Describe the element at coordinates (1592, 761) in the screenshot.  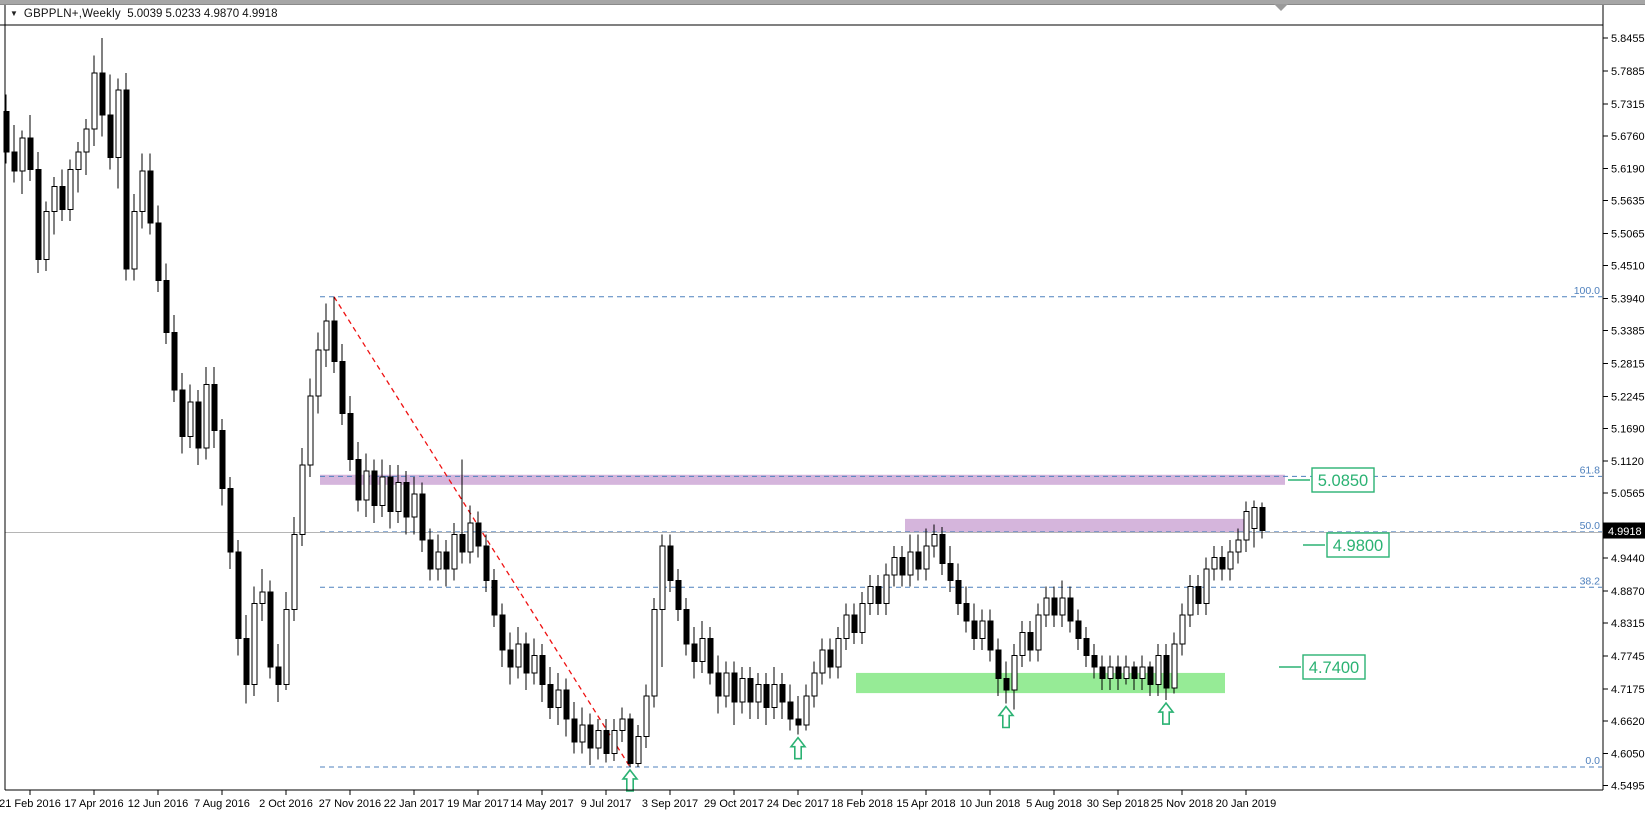
I see `fib-level-label-0.0: 0.0` at that location.